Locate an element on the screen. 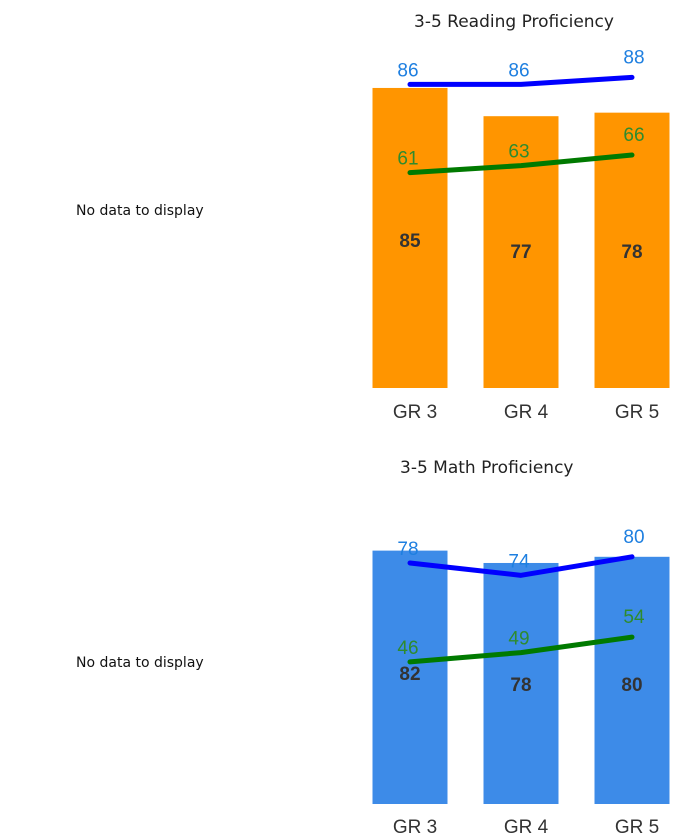 Image resolution: width=698 pixels, height=837 pixels. green-series-point-label: 46 is located at coordinates (407, 648).